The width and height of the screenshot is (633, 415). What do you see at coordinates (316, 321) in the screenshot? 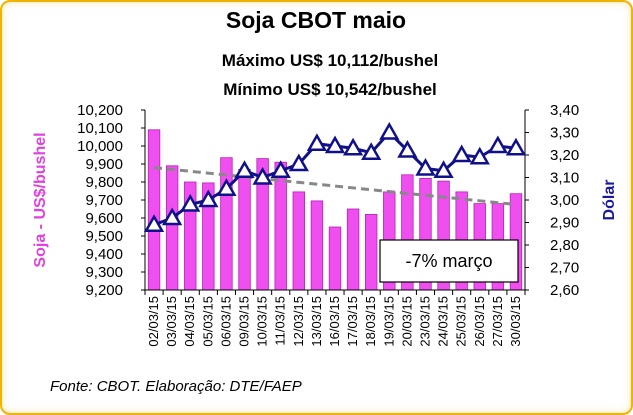
I see `x-tick-label: 13/03/15` at bounding box center [316, 321].